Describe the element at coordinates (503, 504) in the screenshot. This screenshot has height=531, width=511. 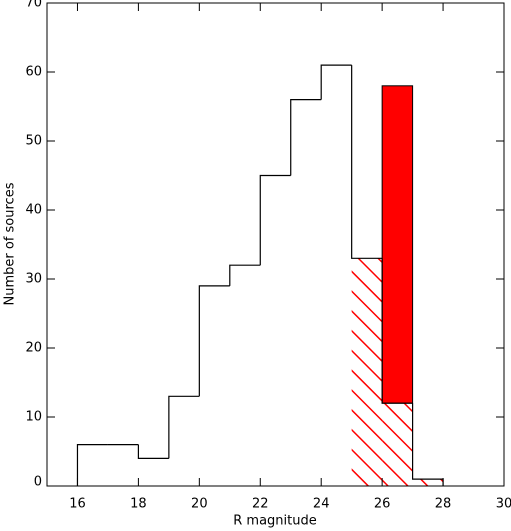
I see `x-tick-label: 30` at that location.